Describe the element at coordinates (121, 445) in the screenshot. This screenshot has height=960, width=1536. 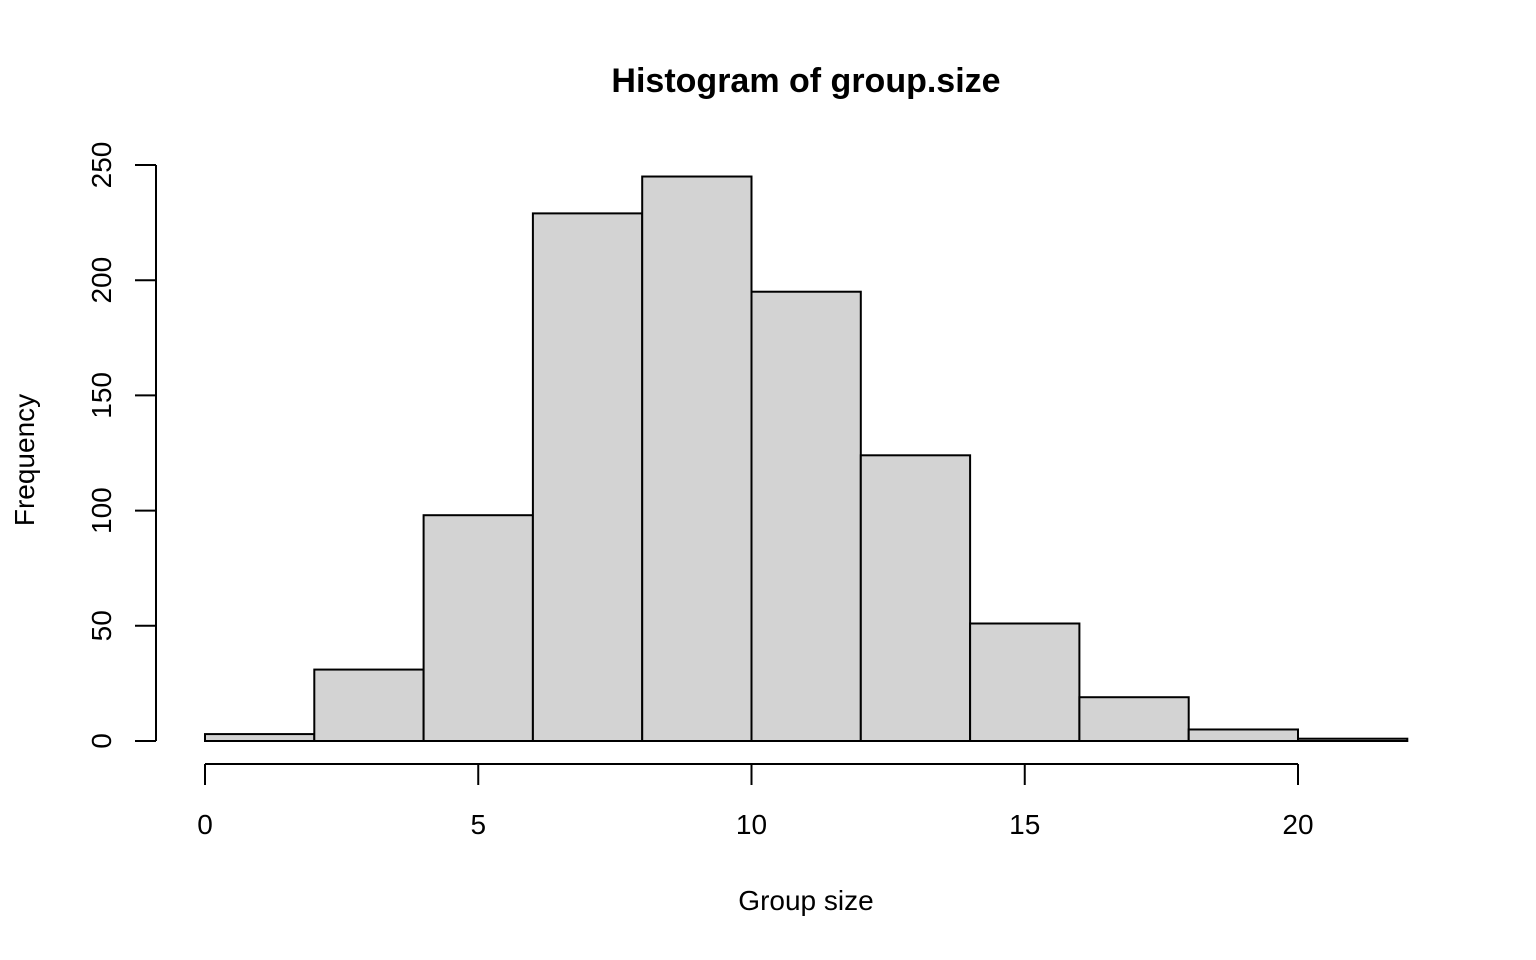
I see `y-axis: 0 50 100 150 200 250` at that location.